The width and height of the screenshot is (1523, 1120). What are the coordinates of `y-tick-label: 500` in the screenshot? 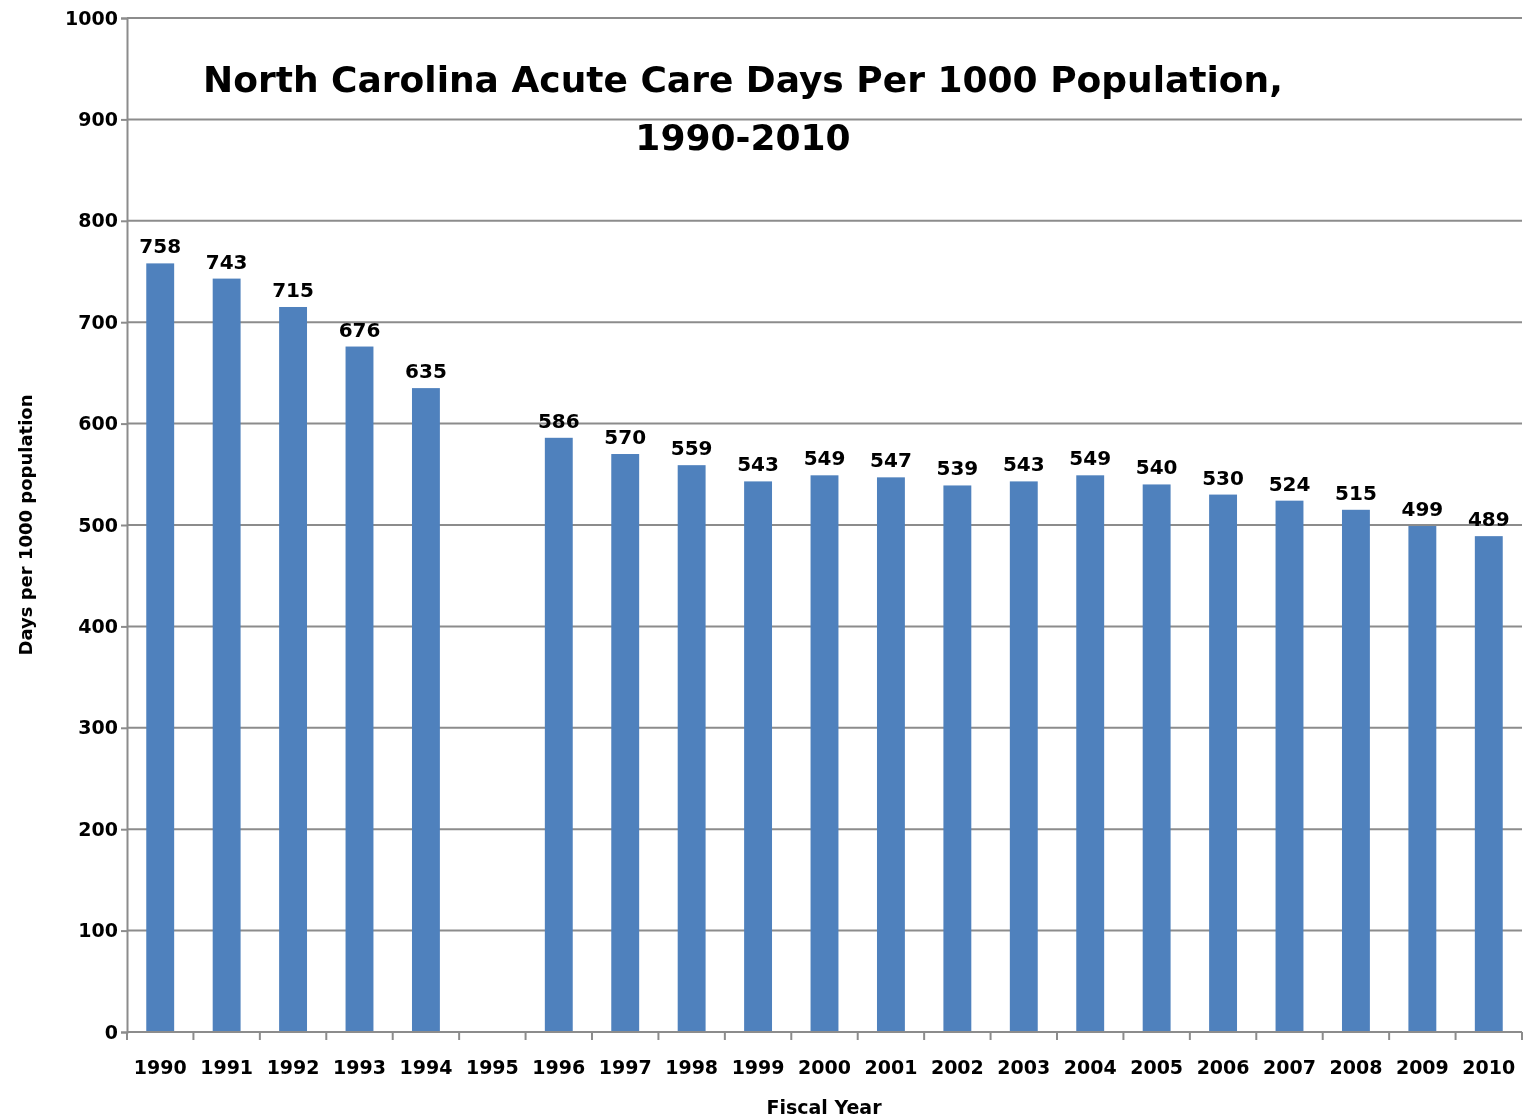 It's located at (98, 524).